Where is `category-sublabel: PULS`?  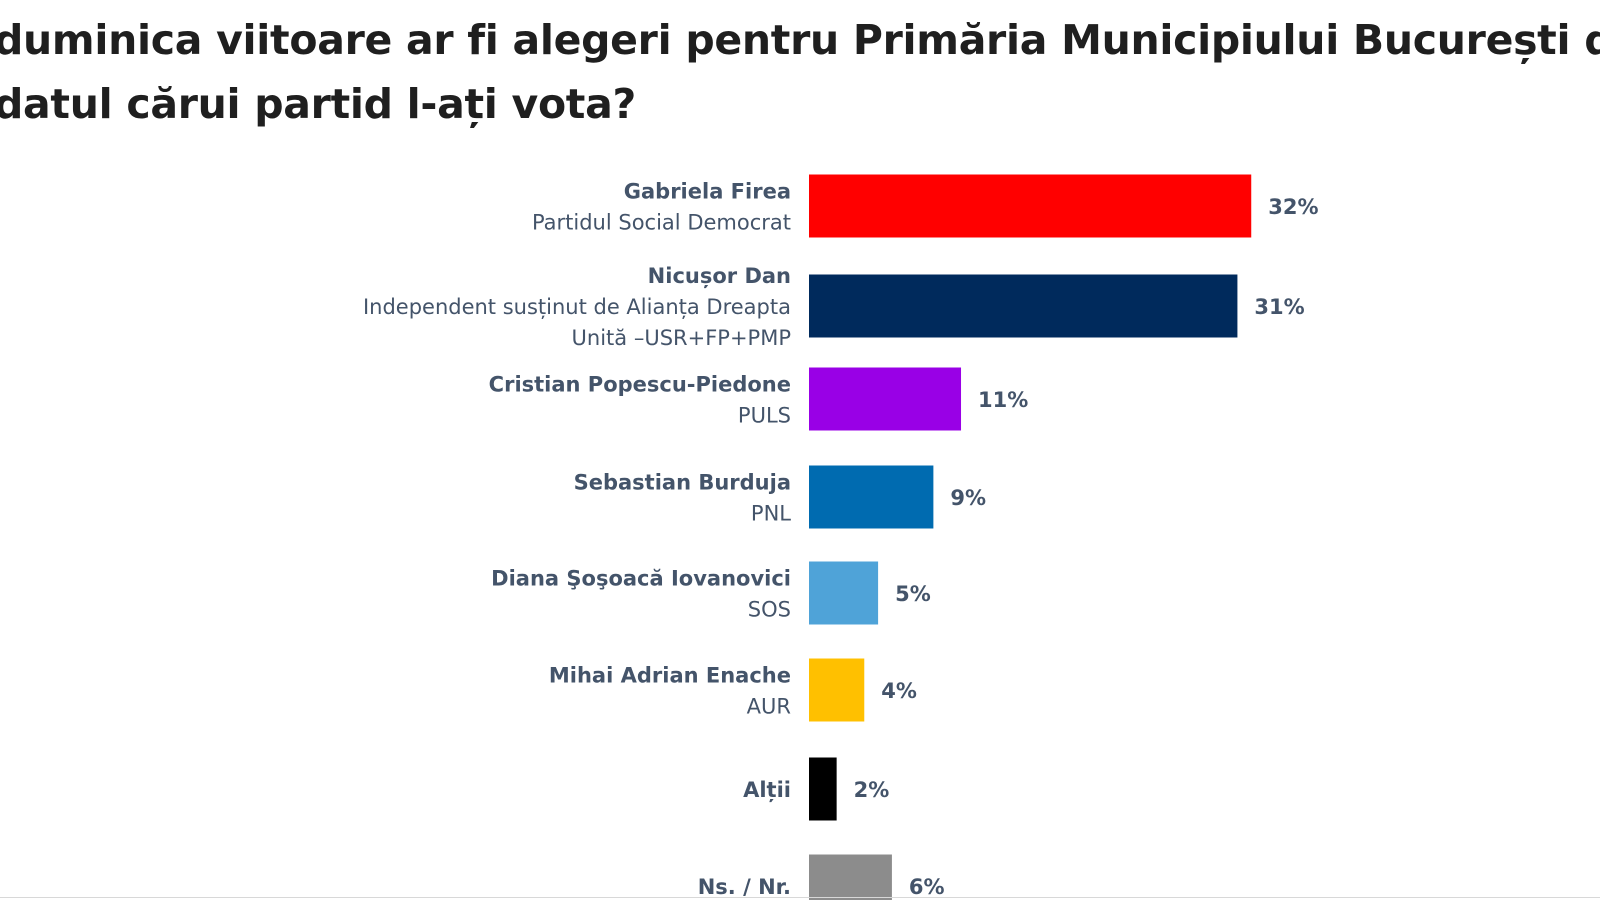
category-sublabel: PULS is located at coordinates (764, 416).